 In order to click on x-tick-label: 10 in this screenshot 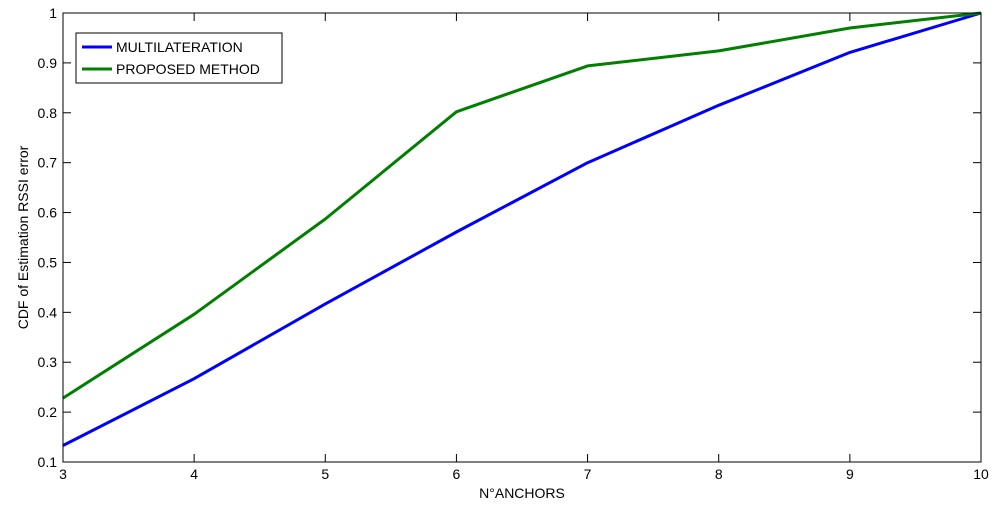, I will do `click(981, 474)`.